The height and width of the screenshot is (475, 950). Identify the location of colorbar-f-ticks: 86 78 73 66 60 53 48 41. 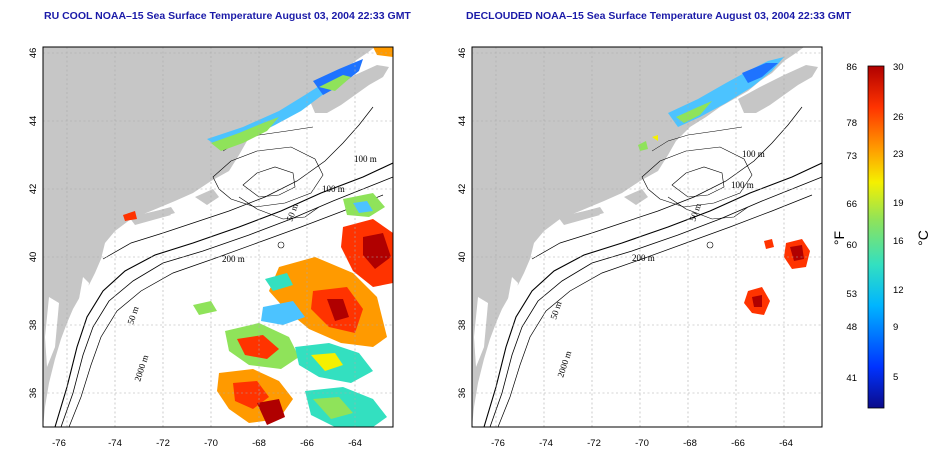
(851, 223).